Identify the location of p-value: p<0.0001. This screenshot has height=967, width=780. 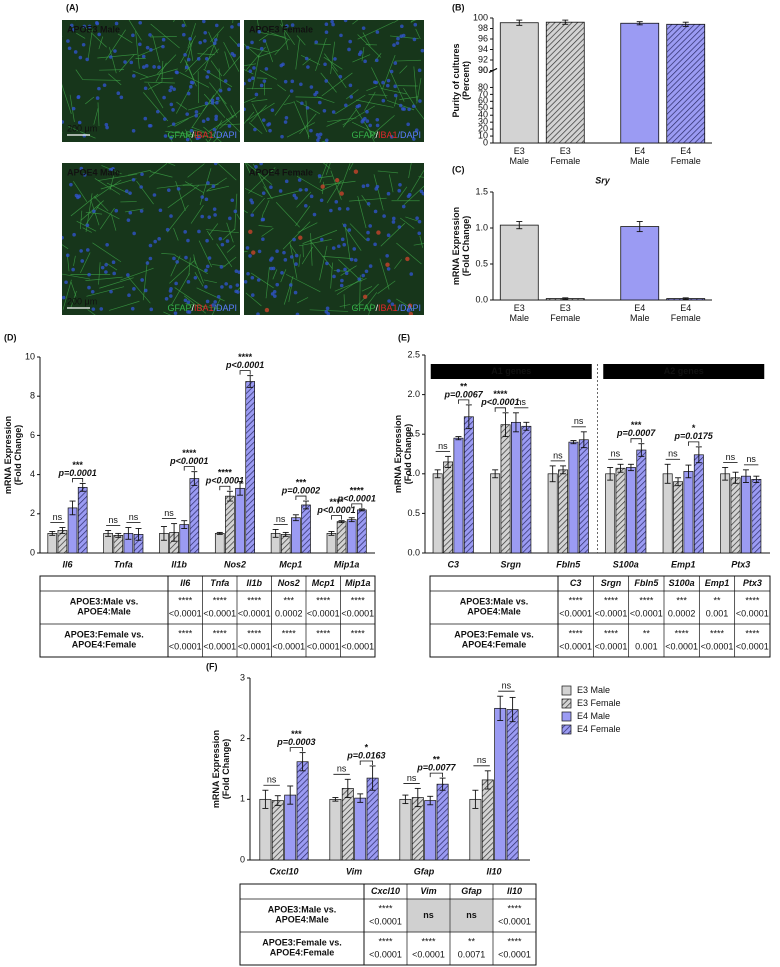
(335, 510).